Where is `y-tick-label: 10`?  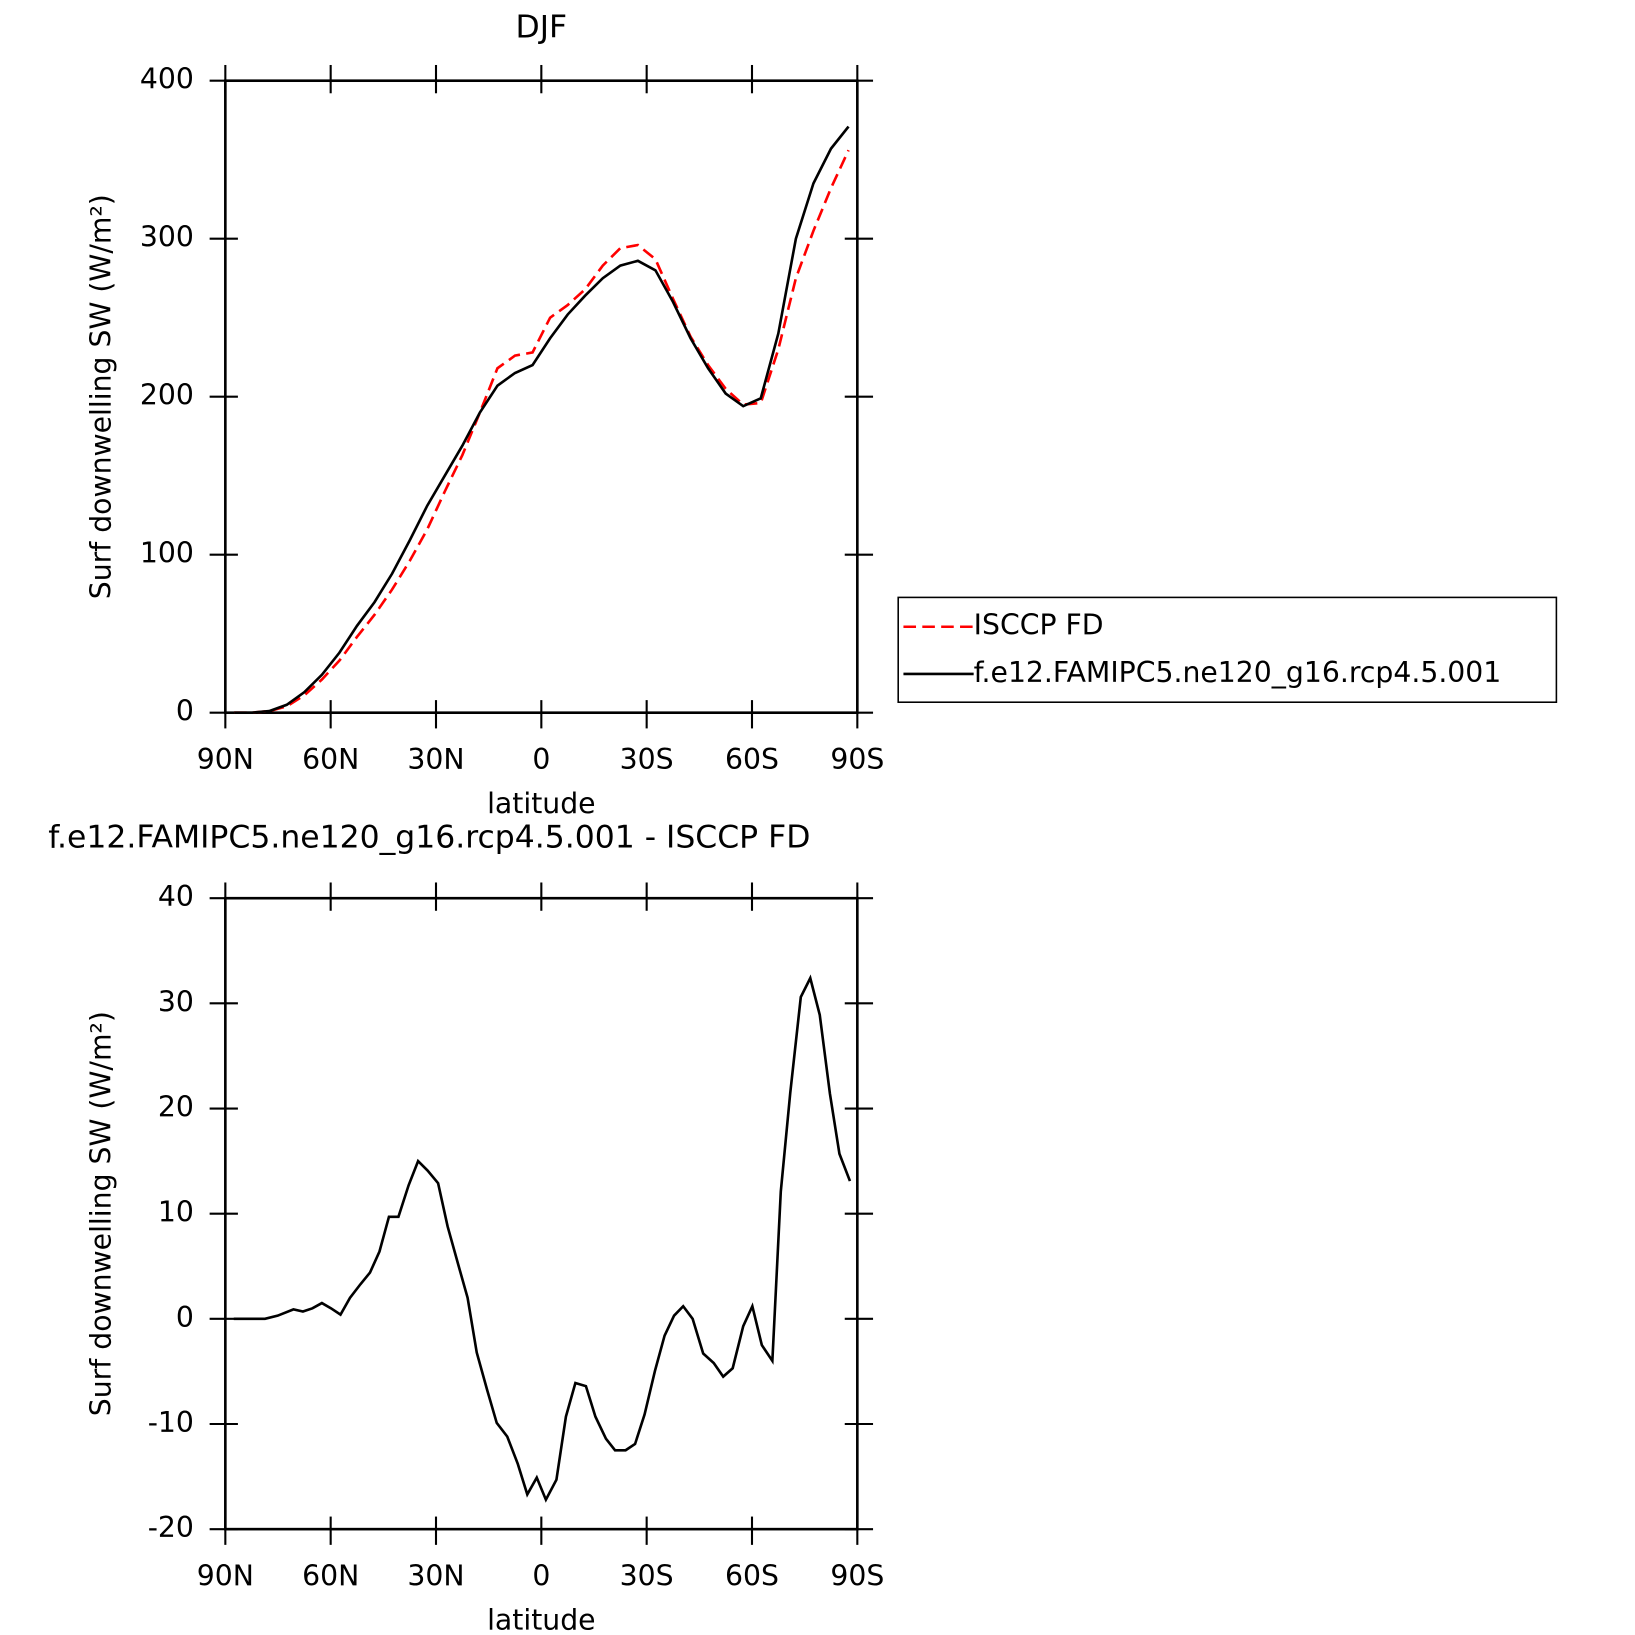
y-tick-label: 10 is located at coordinates (176, 1212).